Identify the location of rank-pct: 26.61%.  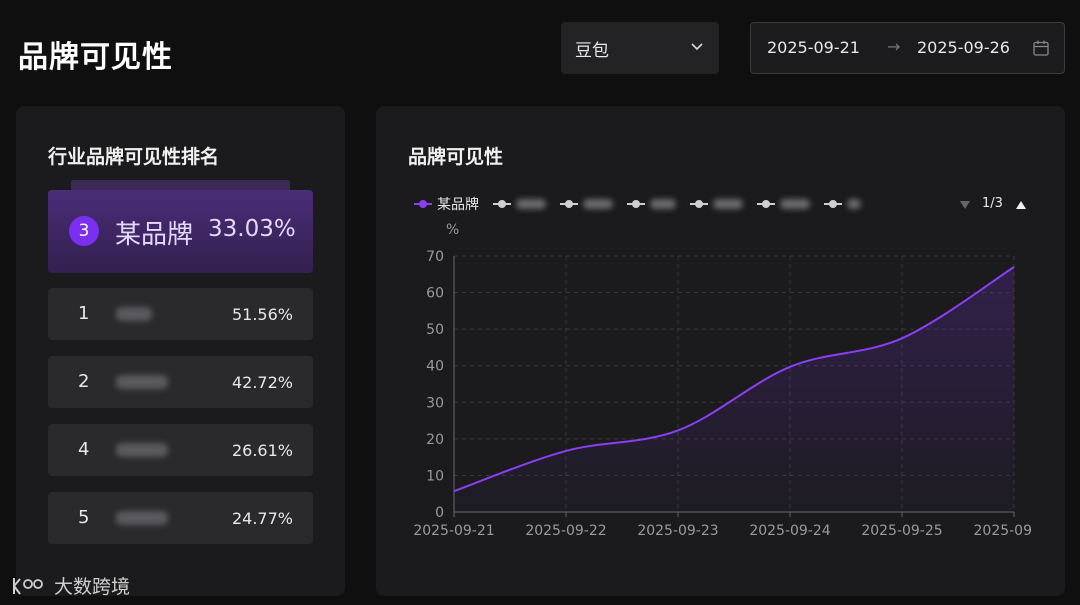
(262, 450).